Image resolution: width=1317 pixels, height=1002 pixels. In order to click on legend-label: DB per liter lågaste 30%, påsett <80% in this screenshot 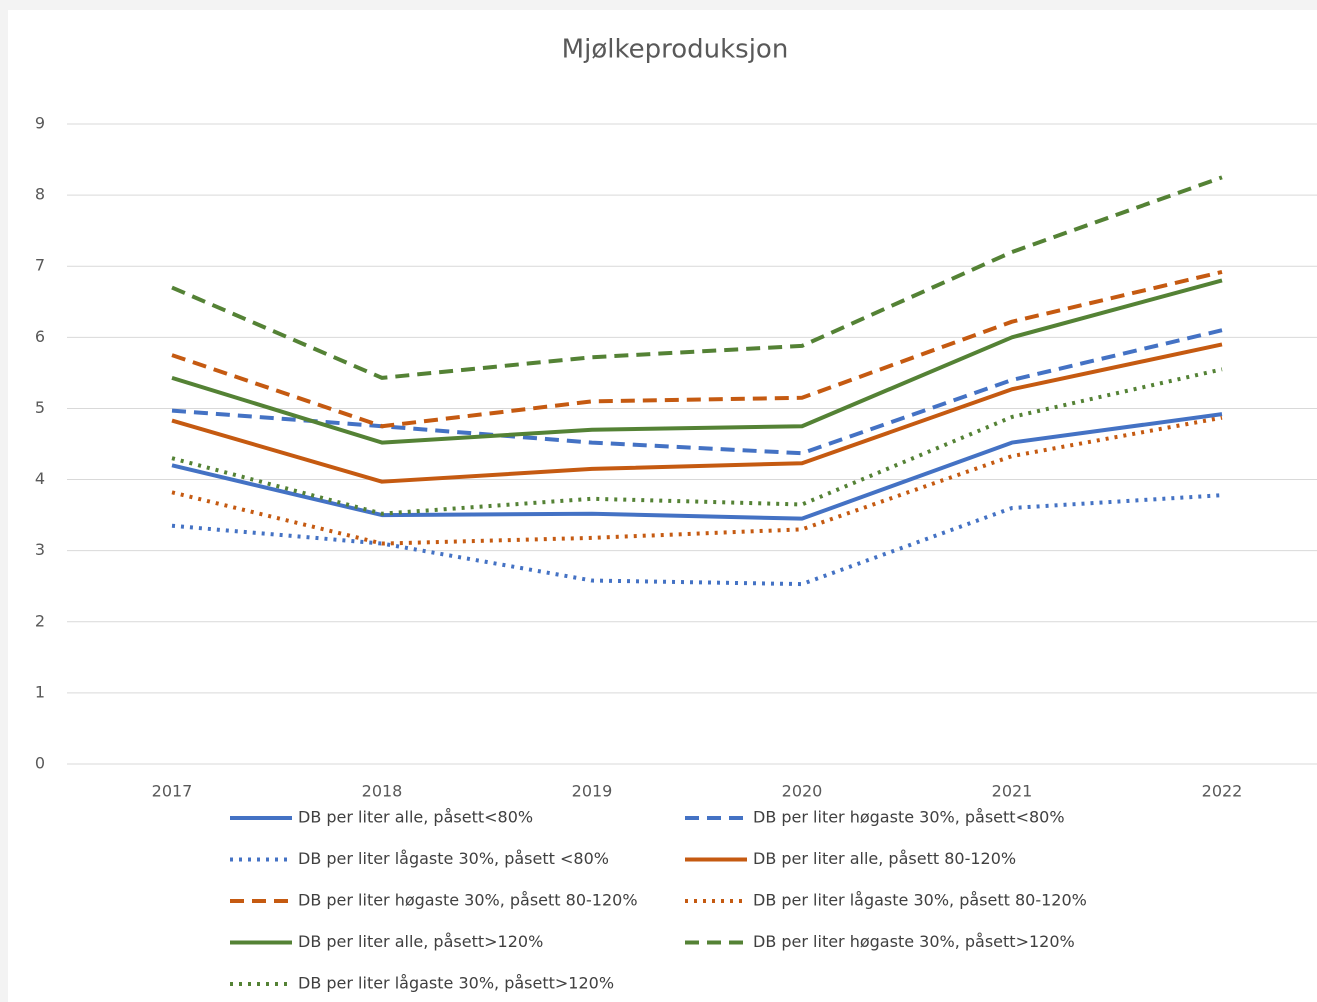, I will do `click(453, 858)`.